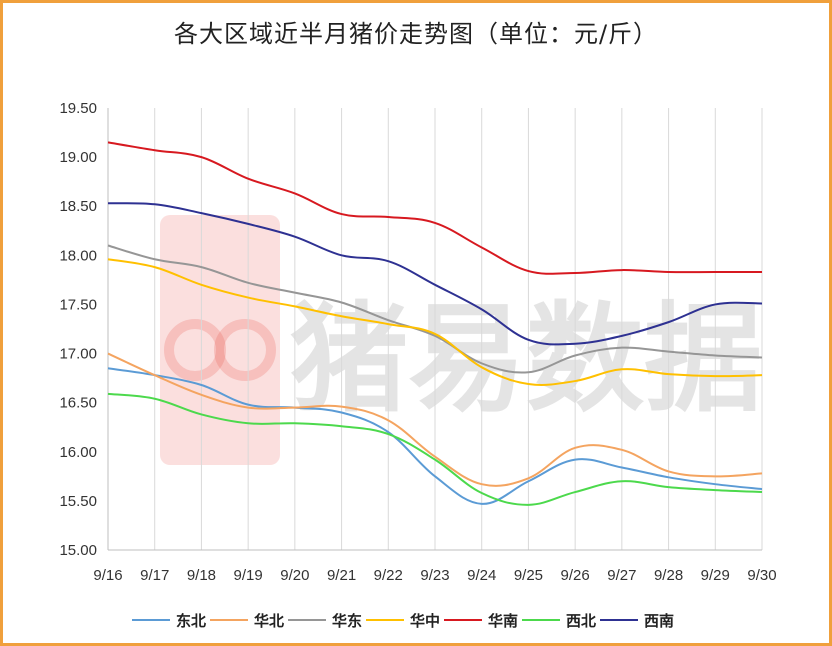 The width and height of the screenshot is (832, 646). Describe the element at coordinates (526, 359) in the screenshot. I see `watermark-text: 猪易数据` at that location.